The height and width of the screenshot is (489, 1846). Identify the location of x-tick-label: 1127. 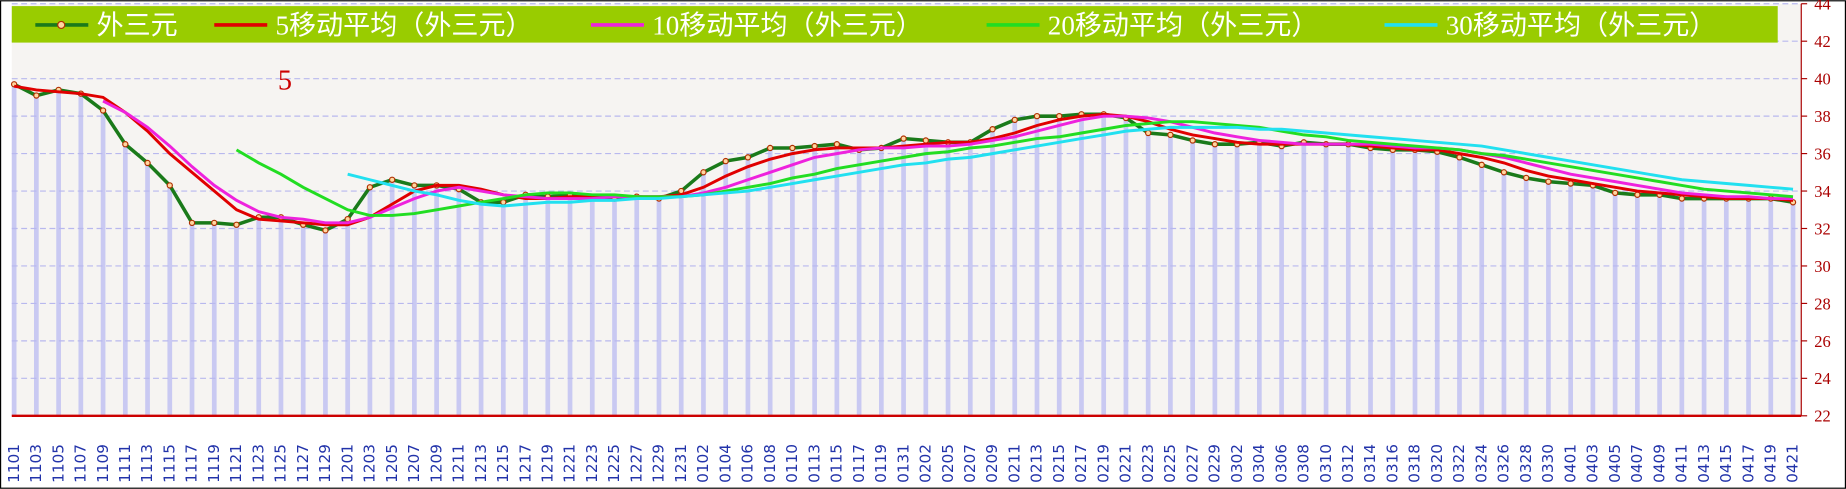
(303, 463).